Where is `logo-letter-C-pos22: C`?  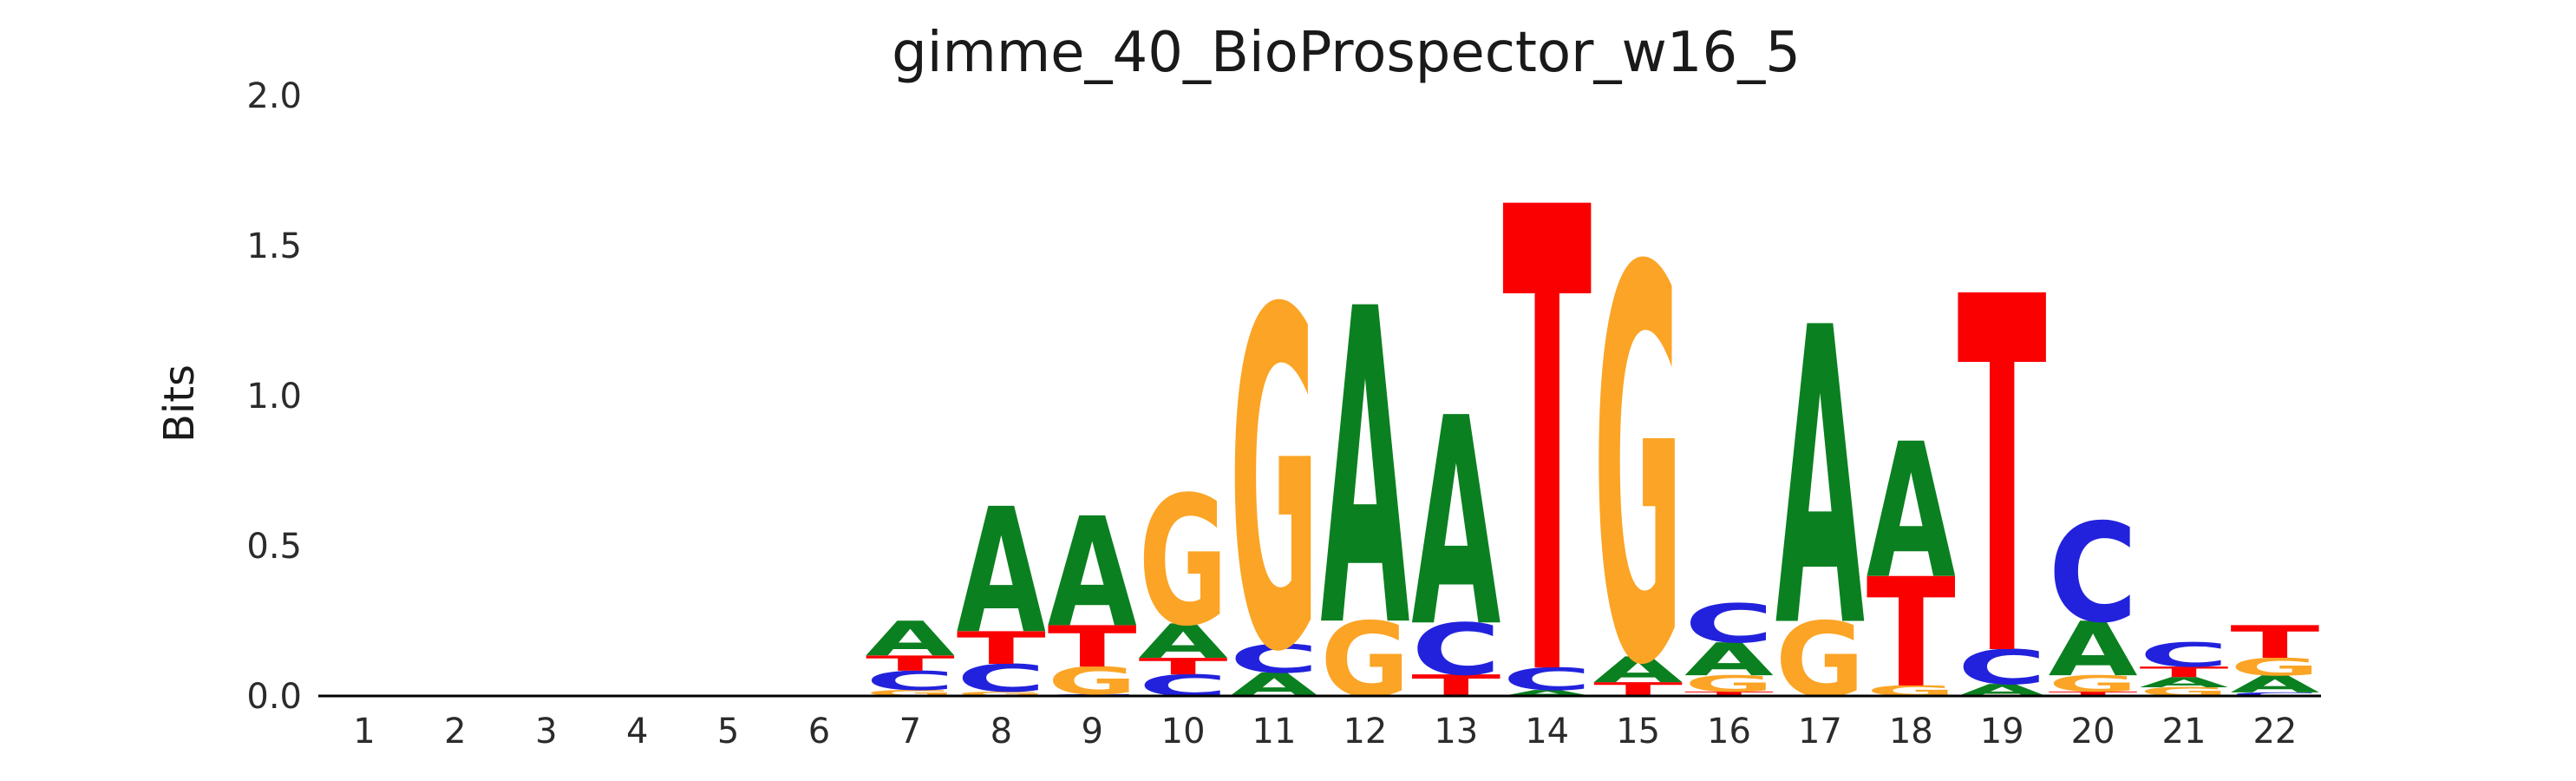
logo-letter-C-pos22: C is located at coordinates (2274, 695).